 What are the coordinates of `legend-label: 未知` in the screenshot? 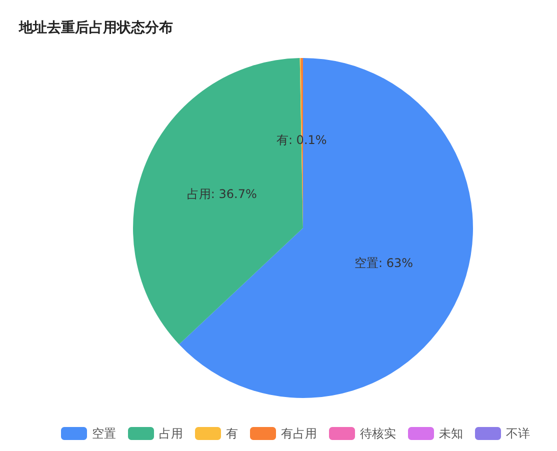 It's located at (451, 433).